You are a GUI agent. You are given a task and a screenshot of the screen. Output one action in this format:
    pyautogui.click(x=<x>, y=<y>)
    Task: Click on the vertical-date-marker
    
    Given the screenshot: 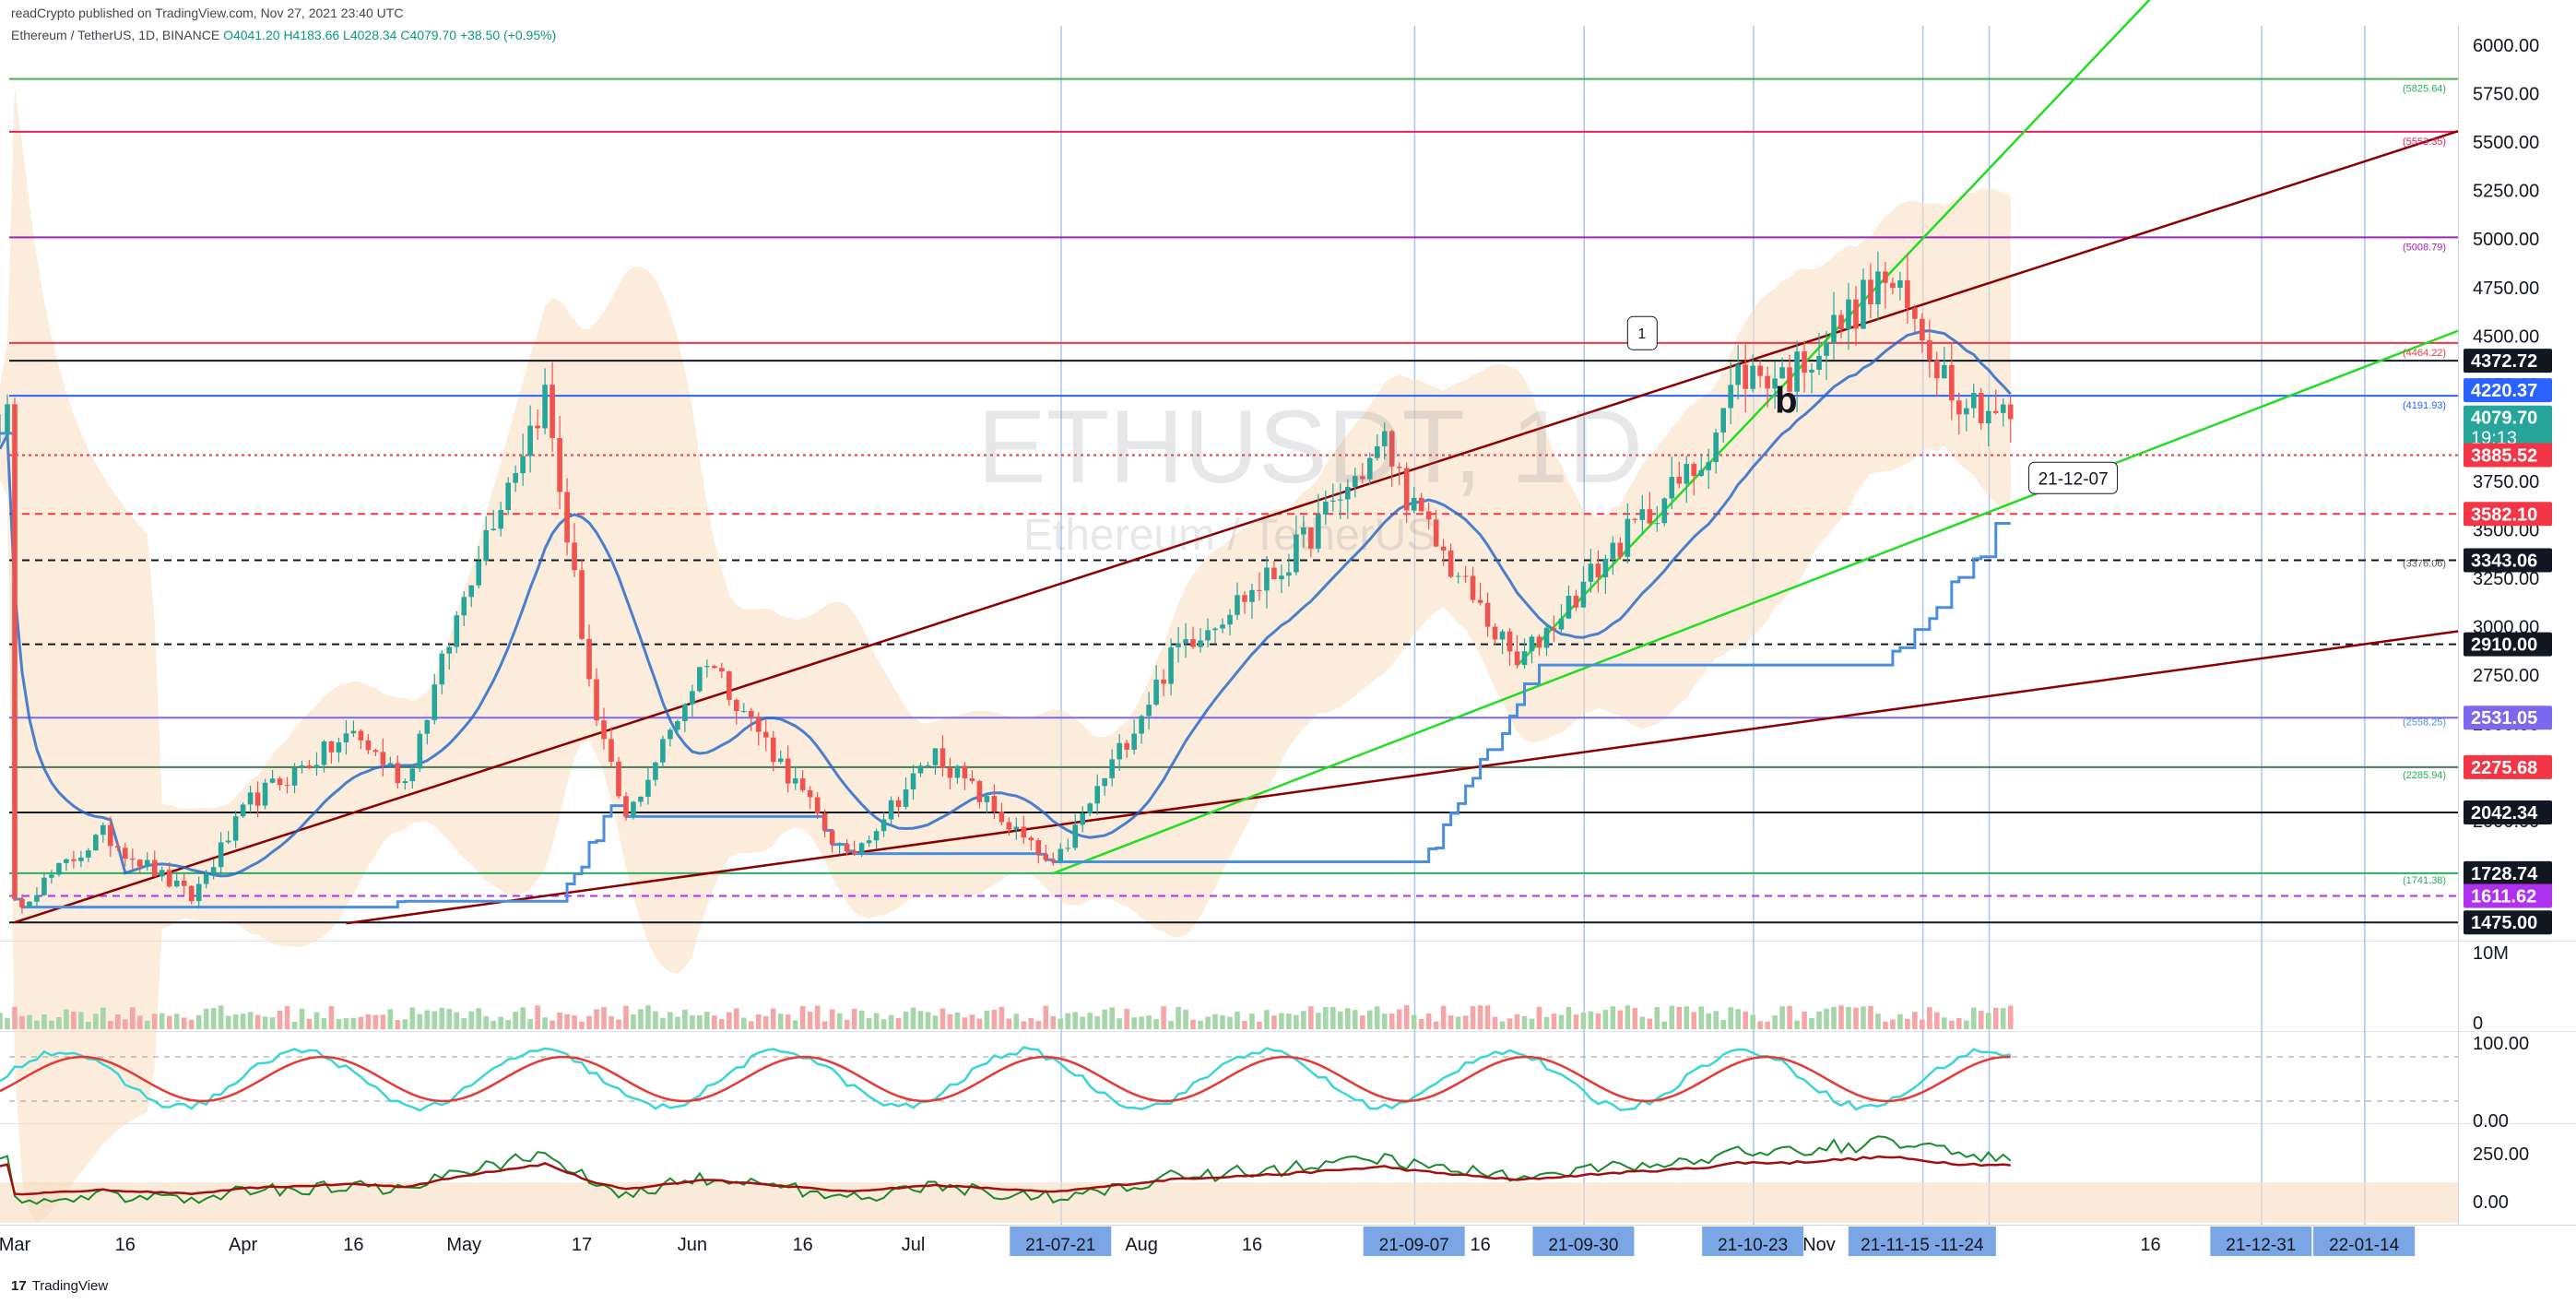 What is the action you would take?
    pyautogui.click(x=1061, y=625)
    